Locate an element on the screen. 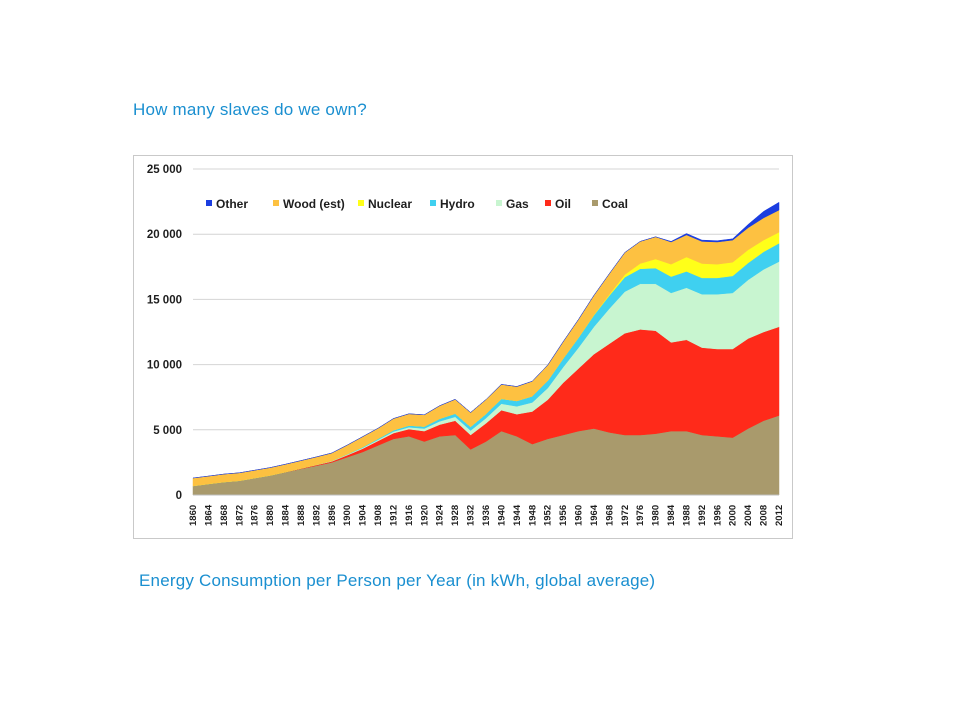 The height and width of the screenshot is (720, 960). y-tick-label: 15 000 is located at coordinates (164, 300).